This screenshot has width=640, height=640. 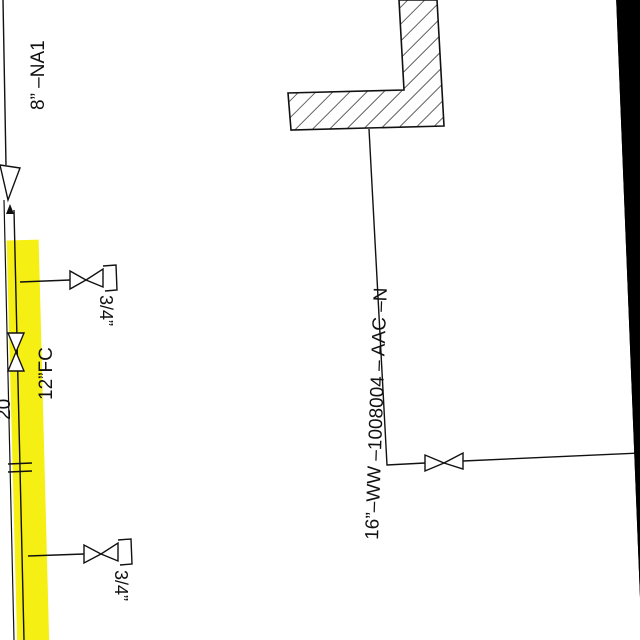 What do you see at coordinates (106, 310) in the screenshot?
I see `vent-size-label-top: 3/4”` at bounding box center [106, 310].